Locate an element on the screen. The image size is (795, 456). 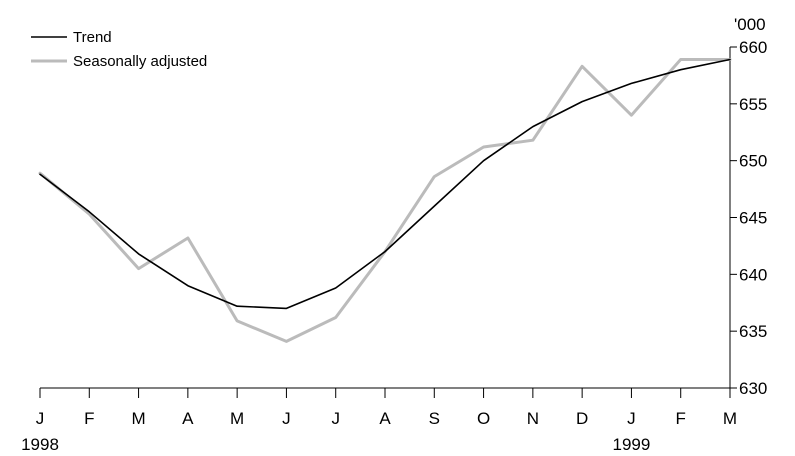
y-tick-label: 635 is located at coordinates (753, 331).